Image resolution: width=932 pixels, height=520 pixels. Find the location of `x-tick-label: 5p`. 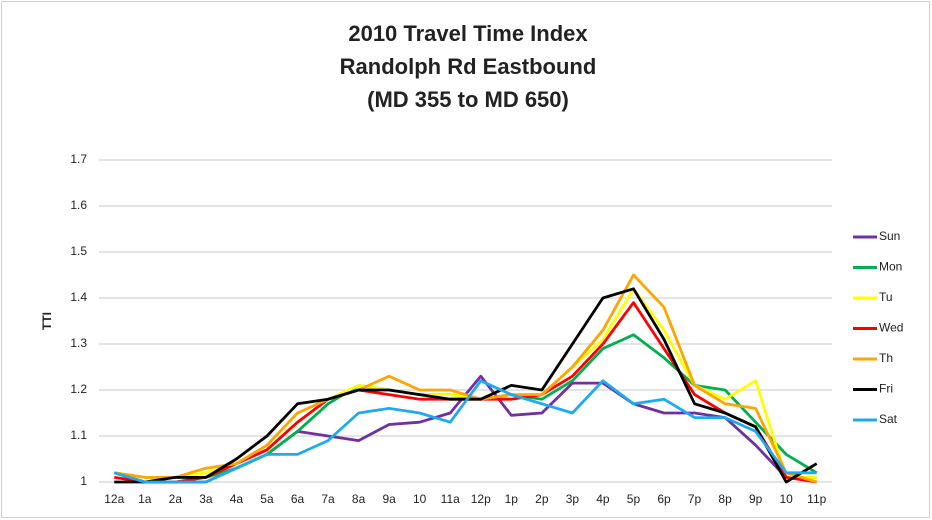

x-tick-label: 5p is located at coordinates (634, 499).